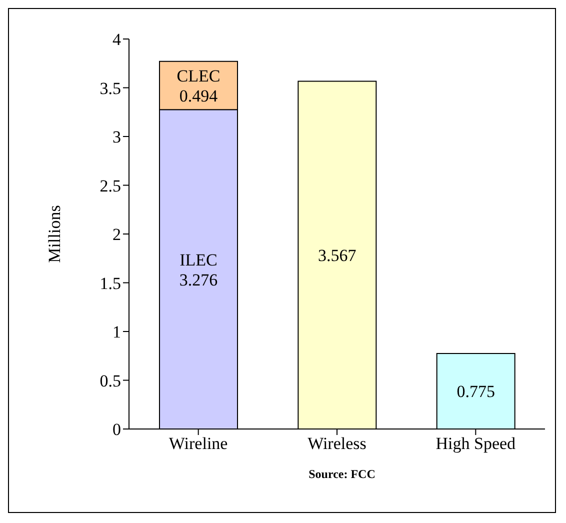 Image resolution: width=566 pixels, height=523 pixels. Describe the element at coordinates (198, 76) in the screenshot. I see `series-label: CLEC` at that location.